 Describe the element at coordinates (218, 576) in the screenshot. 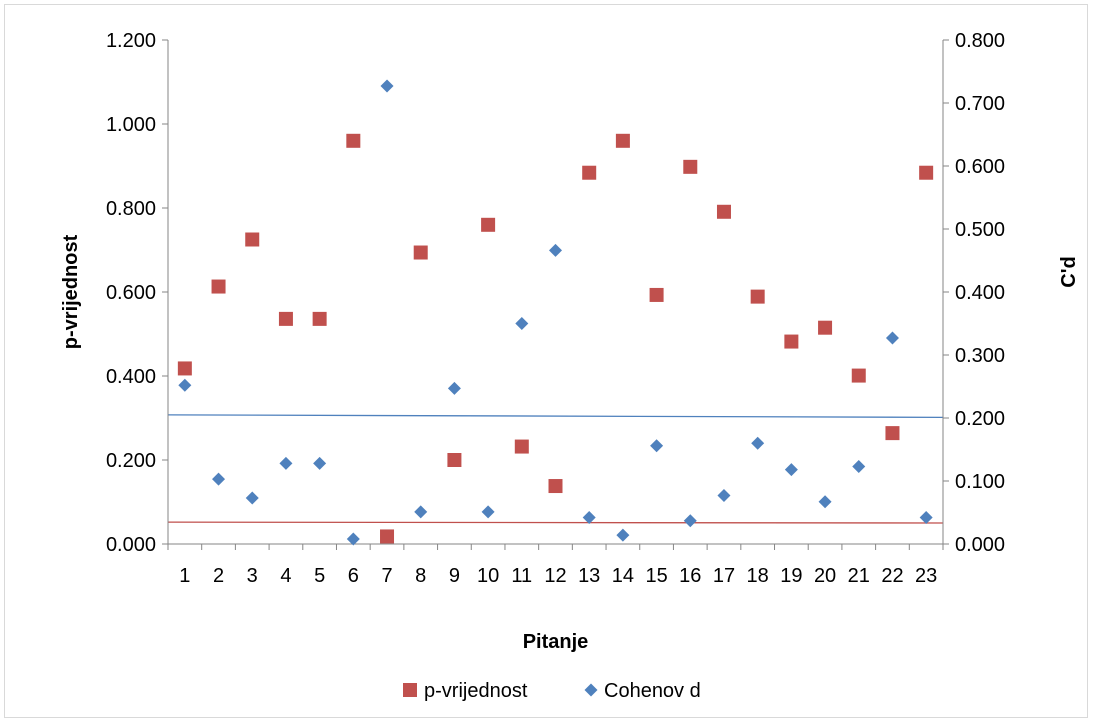

I see `x-tick-label: 2` at that location.